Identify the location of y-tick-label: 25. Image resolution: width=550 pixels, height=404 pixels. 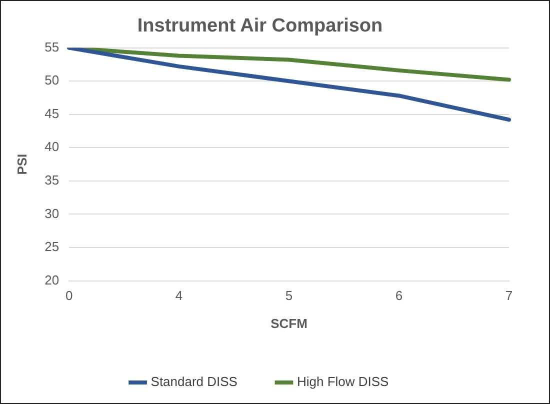
(52, 246).